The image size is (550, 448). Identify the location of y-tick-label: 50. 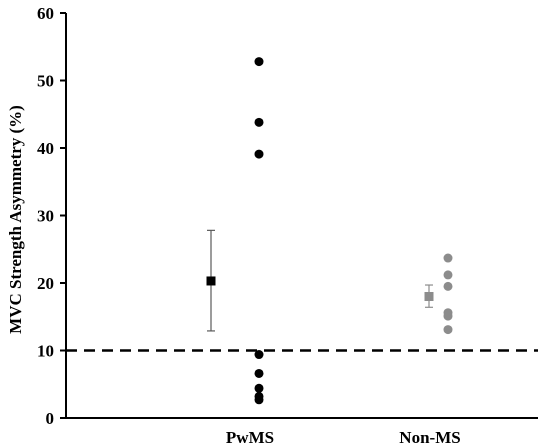
(45, 81).